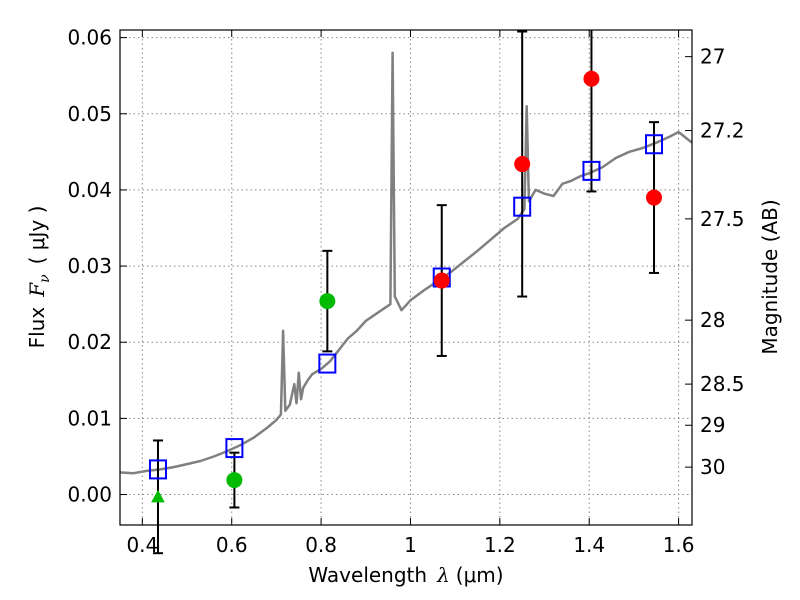 Image resolution: width=800 pixels, height=600 pixels. I want to click on y-ticks: 0.00 0.01 0.02 0.03 0.04 0.05 0.06, so click(97, 266).